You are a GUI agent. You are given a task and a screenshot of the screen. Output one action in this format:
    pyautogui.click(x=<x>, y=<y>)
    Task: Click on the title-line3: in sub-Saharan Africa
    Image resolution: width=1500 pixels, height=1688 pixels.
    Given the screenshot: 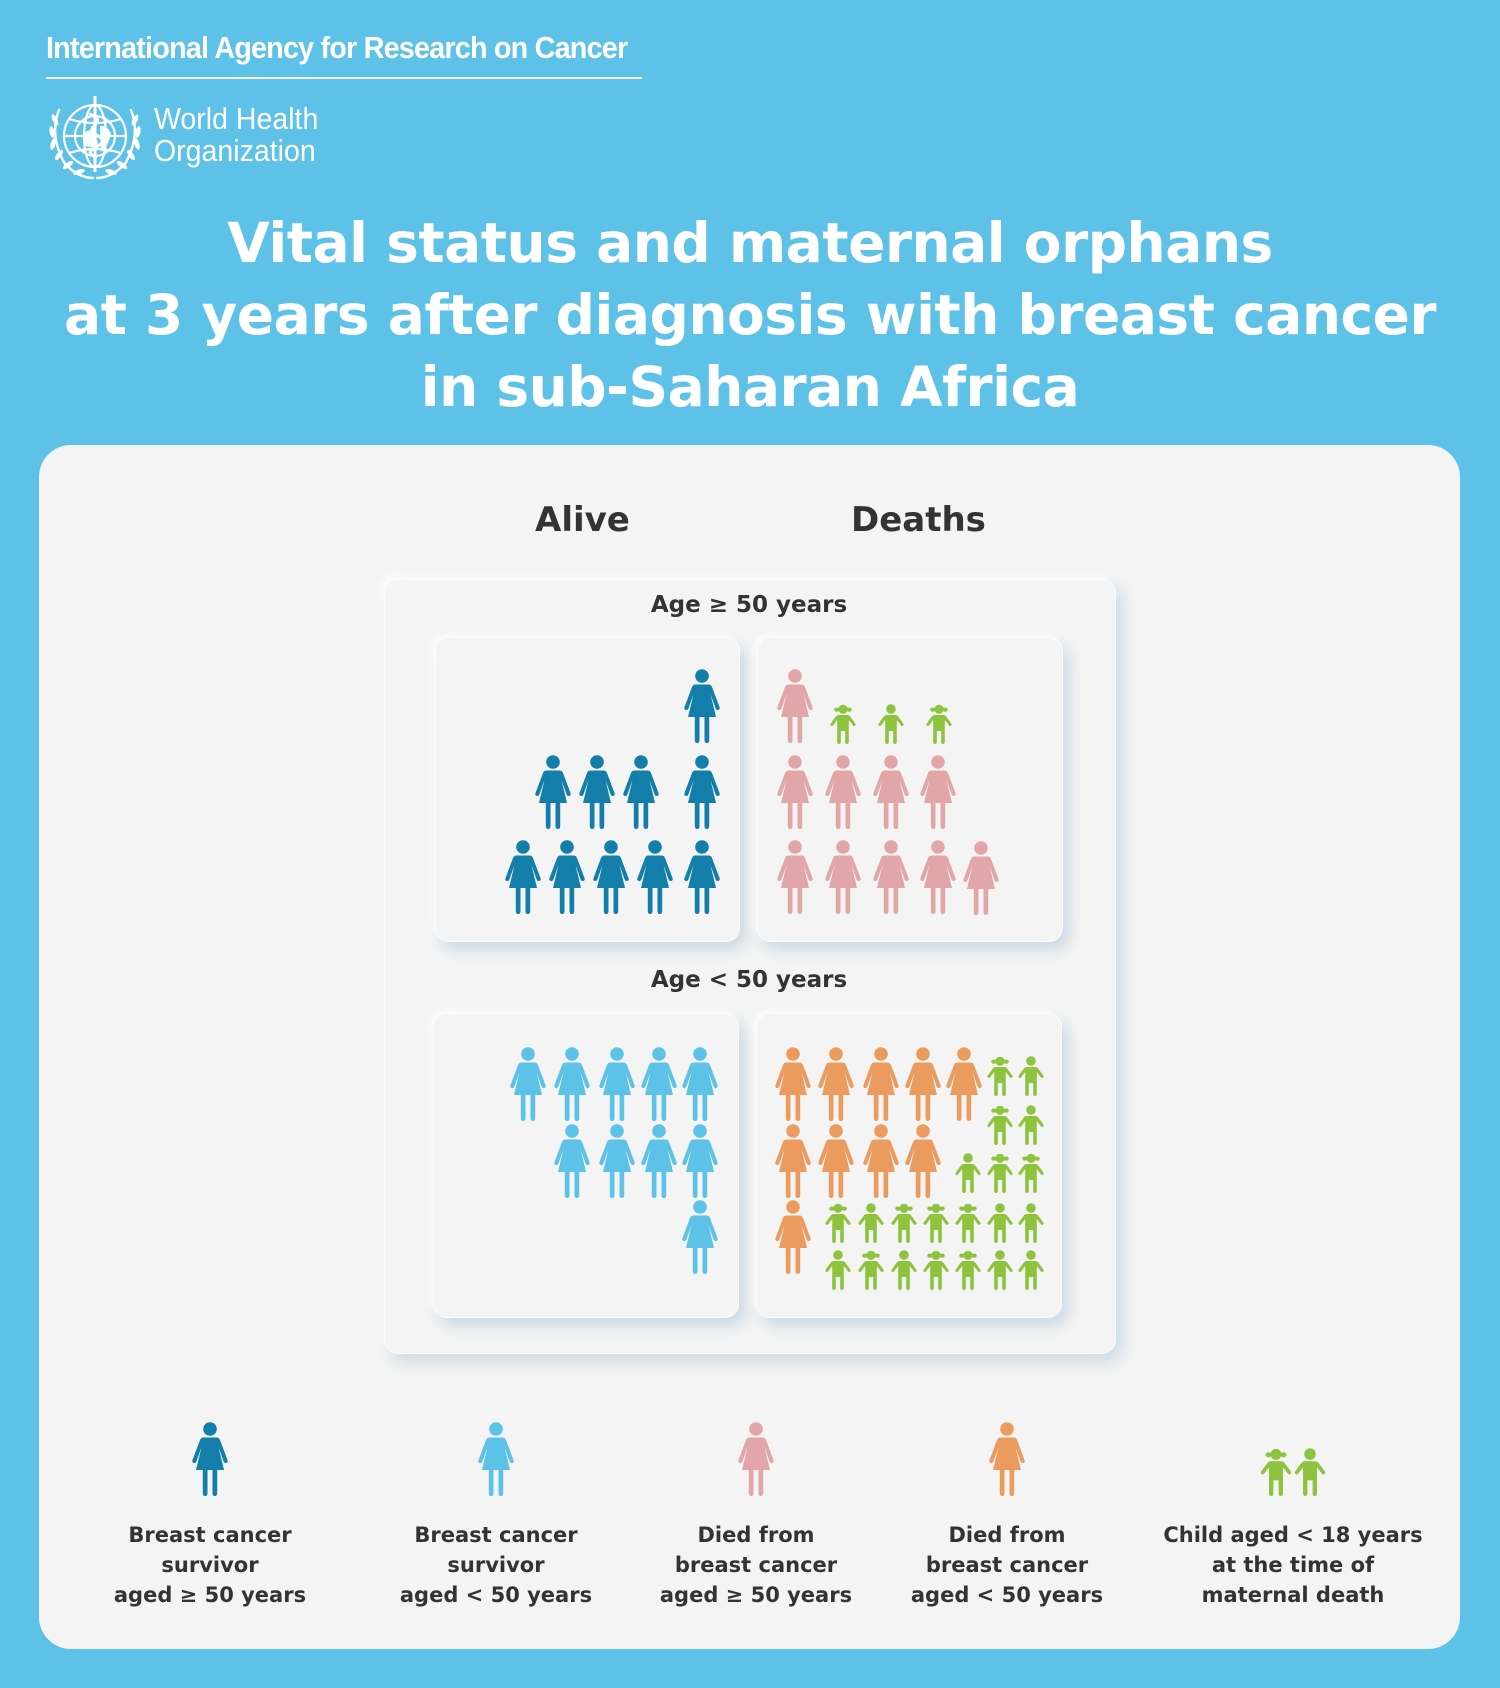 What is the action you would take?
    pyautogui.click(x=750, y=387)
    